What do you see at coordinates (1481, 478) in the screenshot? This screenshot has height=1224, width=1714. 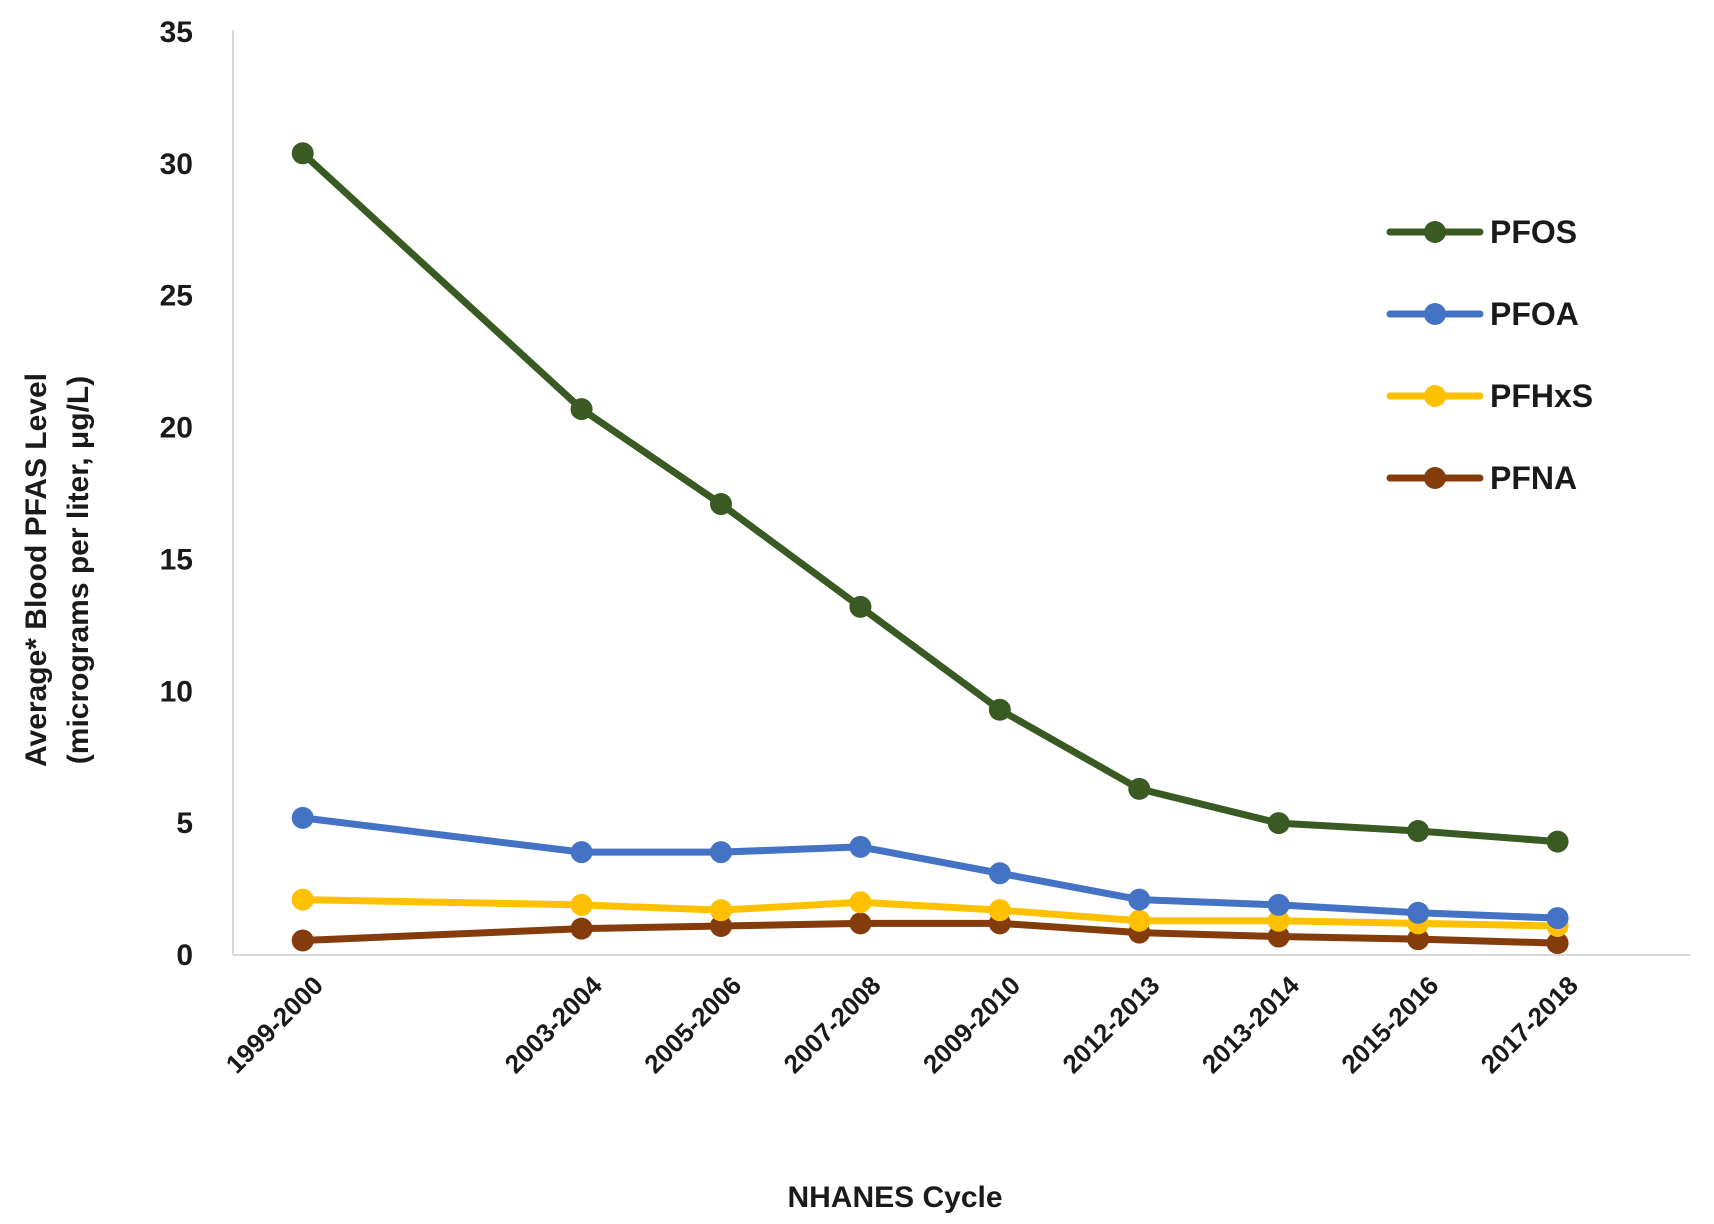 I see `legend-item-pfna: PFNA` at bounding box center [1481, 478].